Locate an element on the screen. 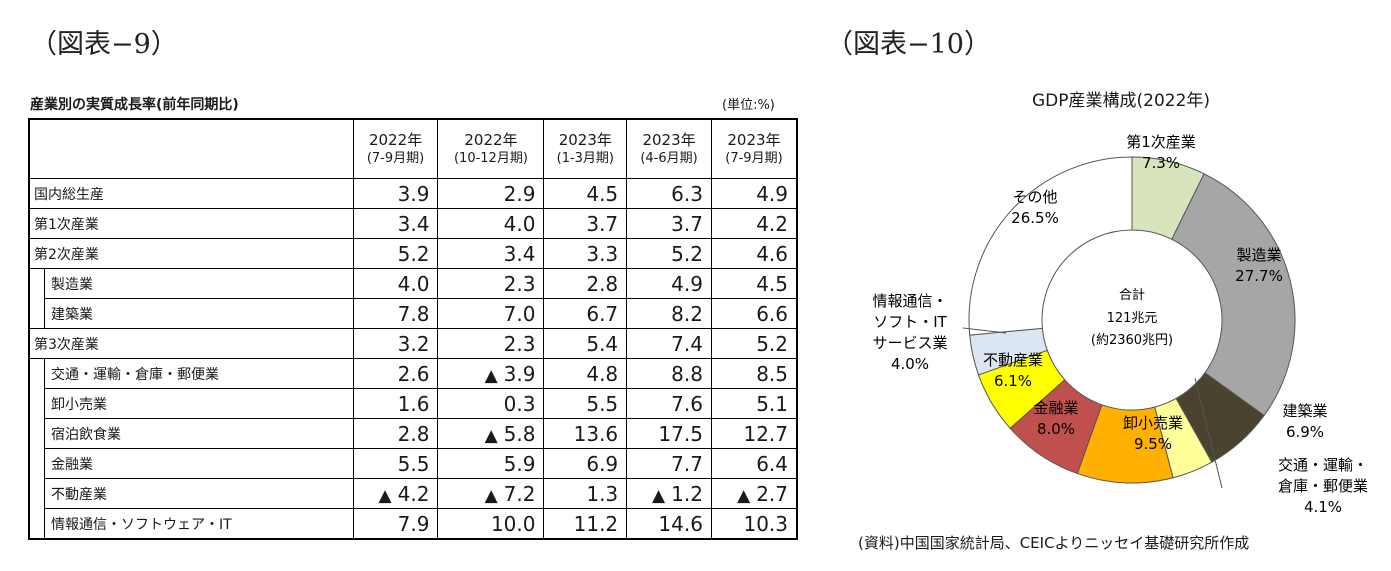 The image size is (1391, 571). value-text: 6.3 is located at coordinates (687, 193).